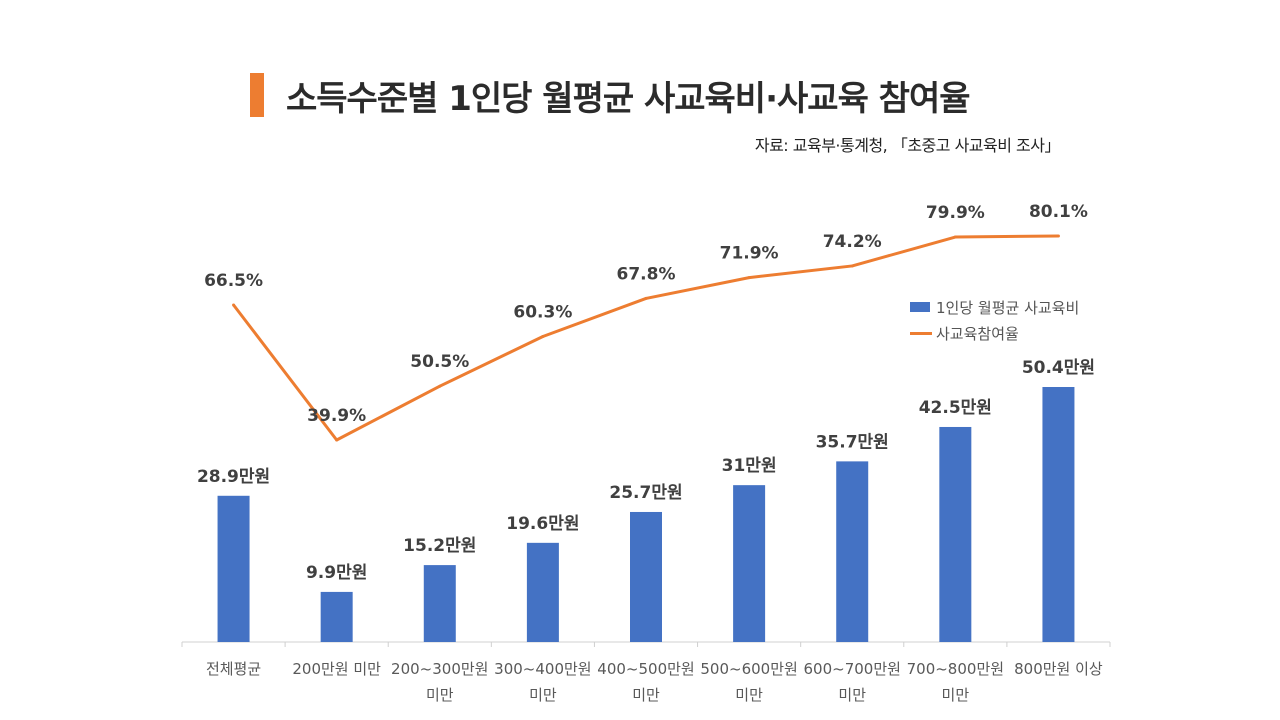 The height and width of the screenshot is (720, 1280). Describe the element at coordinates (749, 695) in the screenshot. I see `x-tick-label-6-line2: 미만` at that location.